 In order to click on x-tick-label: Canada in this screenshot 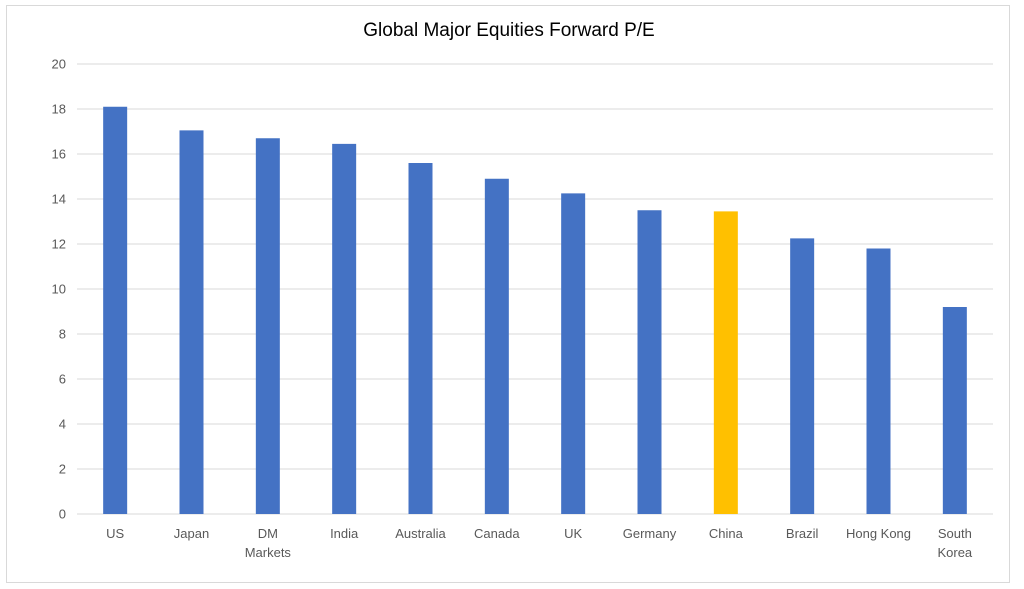, I will do `click(497, 533)`.